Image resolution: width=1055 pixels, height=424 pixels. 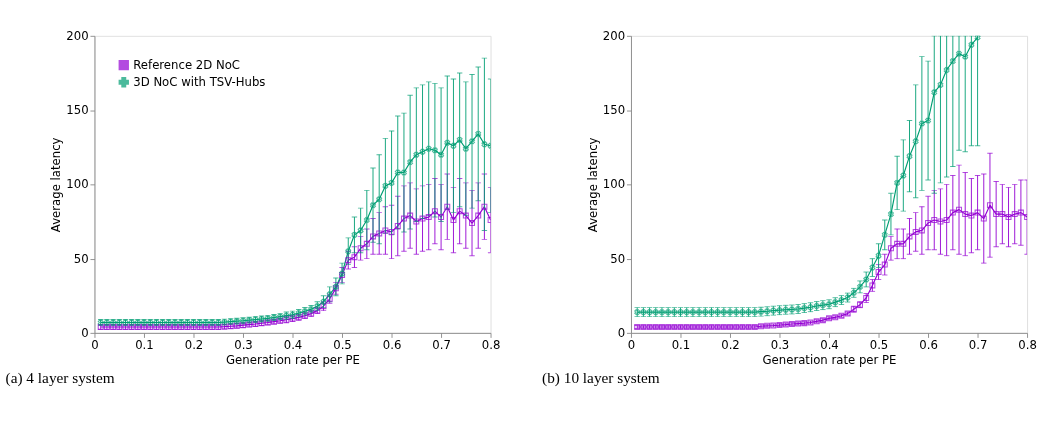 I want to click on legend-label: Reference 2D NoC, so click(x=187, y=64).